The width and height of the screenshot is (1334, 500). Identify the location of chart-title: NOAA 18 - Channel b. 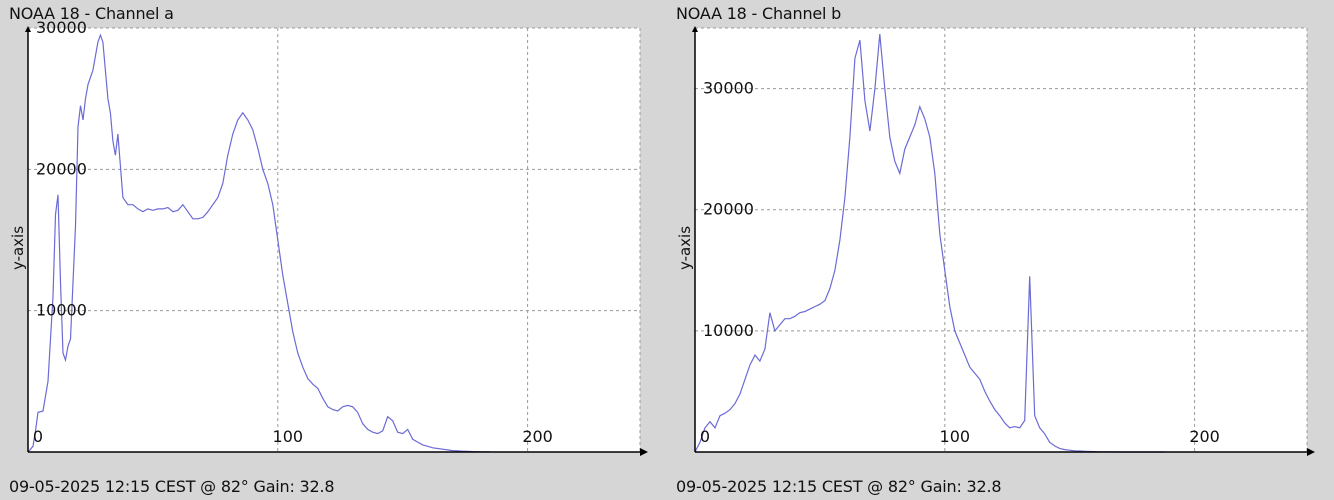
(759, 13).